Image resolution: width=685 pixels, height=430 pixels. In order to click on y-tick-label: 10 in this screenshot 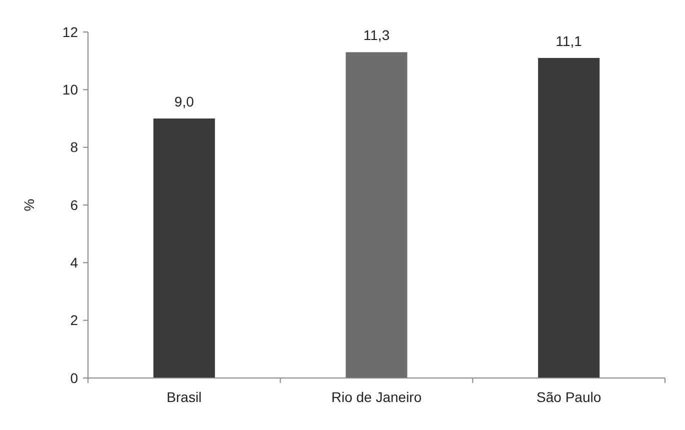, I will do `click(70, 90)`.